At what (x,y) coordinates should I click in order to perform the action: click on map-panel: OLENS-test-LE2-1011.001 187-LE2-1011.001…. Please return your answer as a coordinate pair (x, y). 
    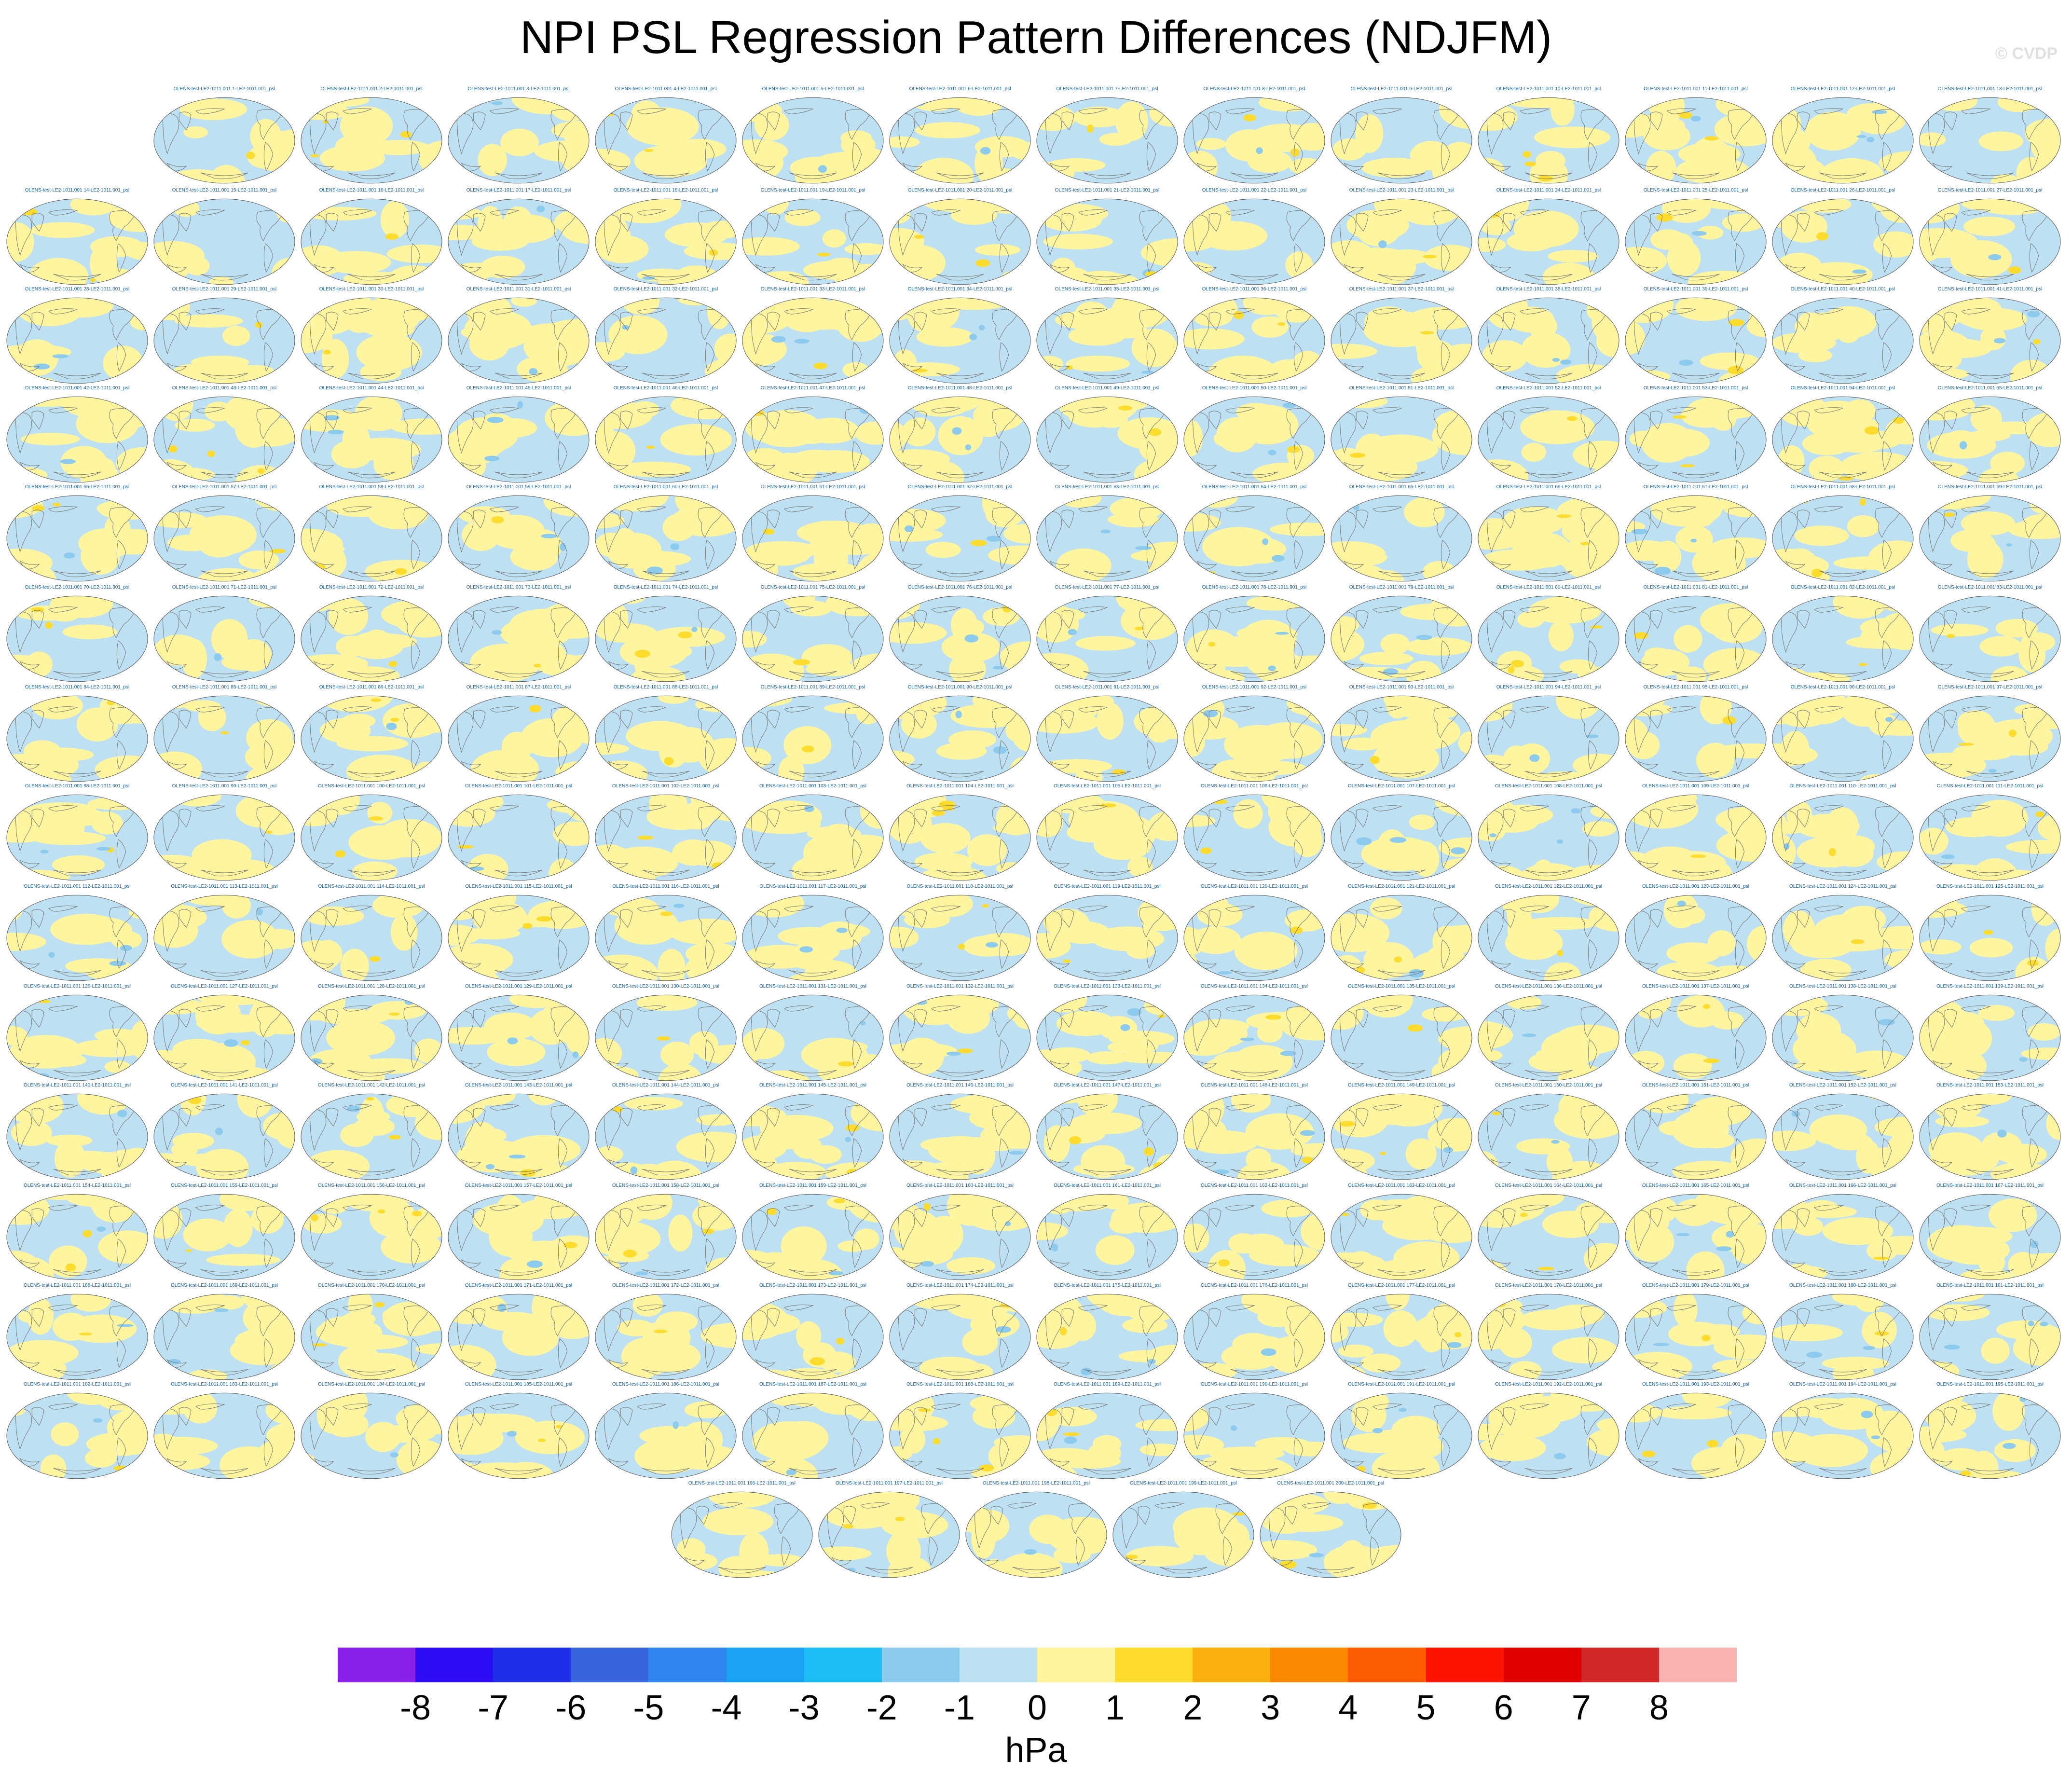
    Looking at the image, I should click on (812, 1430).